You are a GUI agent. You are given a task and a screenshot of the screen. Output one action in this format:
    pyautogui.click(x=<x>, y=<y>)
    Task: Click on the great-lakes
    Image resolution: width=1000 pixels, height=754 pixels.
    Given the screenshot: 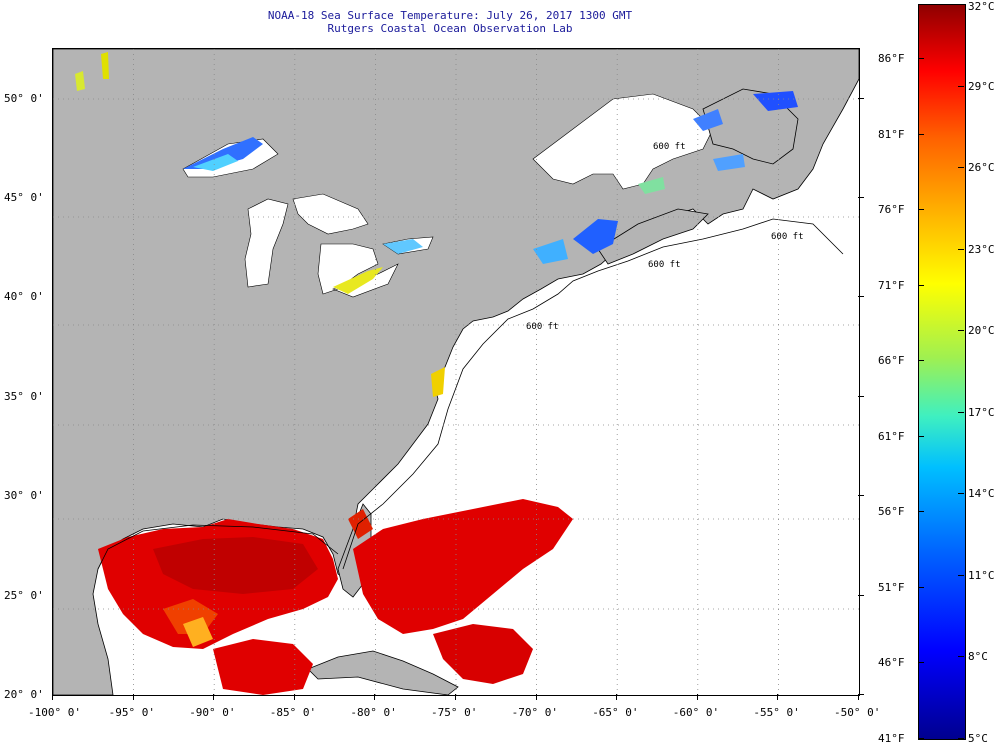 What is the action you would take?
    pyautogui.click(x=308, y=218)
    